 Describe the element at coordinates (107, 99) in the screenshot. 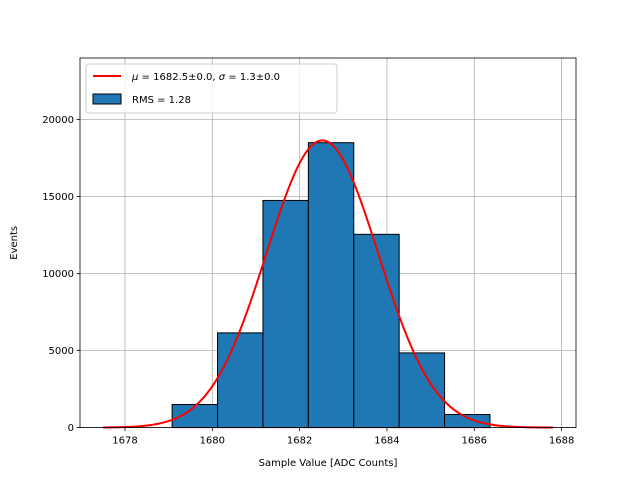

I see `legend-hist-swatch` at that location.